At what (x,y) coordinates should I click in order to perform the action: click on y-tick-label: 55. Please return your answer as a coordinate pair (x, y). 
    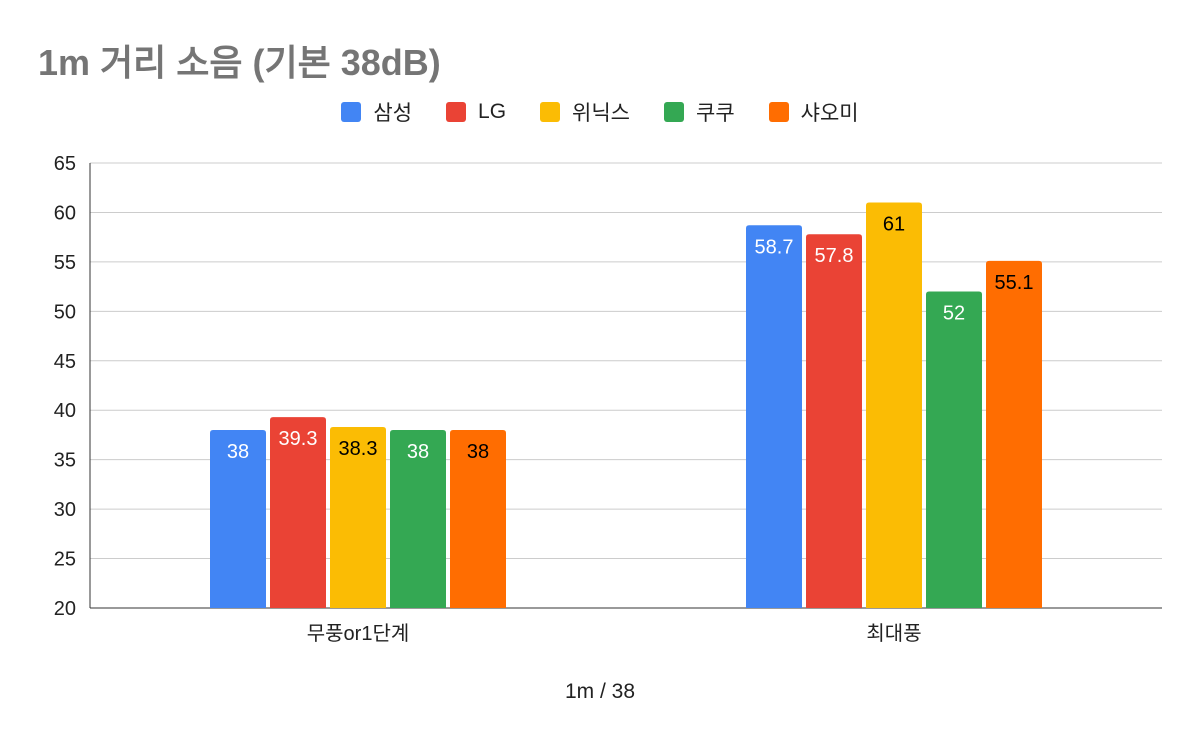
    Looking at the image, I should click on (65, 263).